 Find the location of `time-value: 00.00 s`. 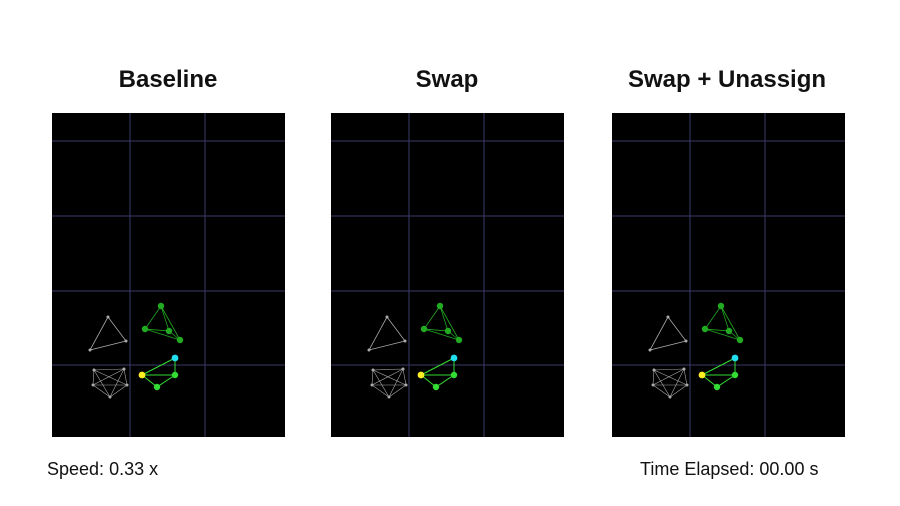

time-value: 00.00 s is located at coordinates (789, 469).